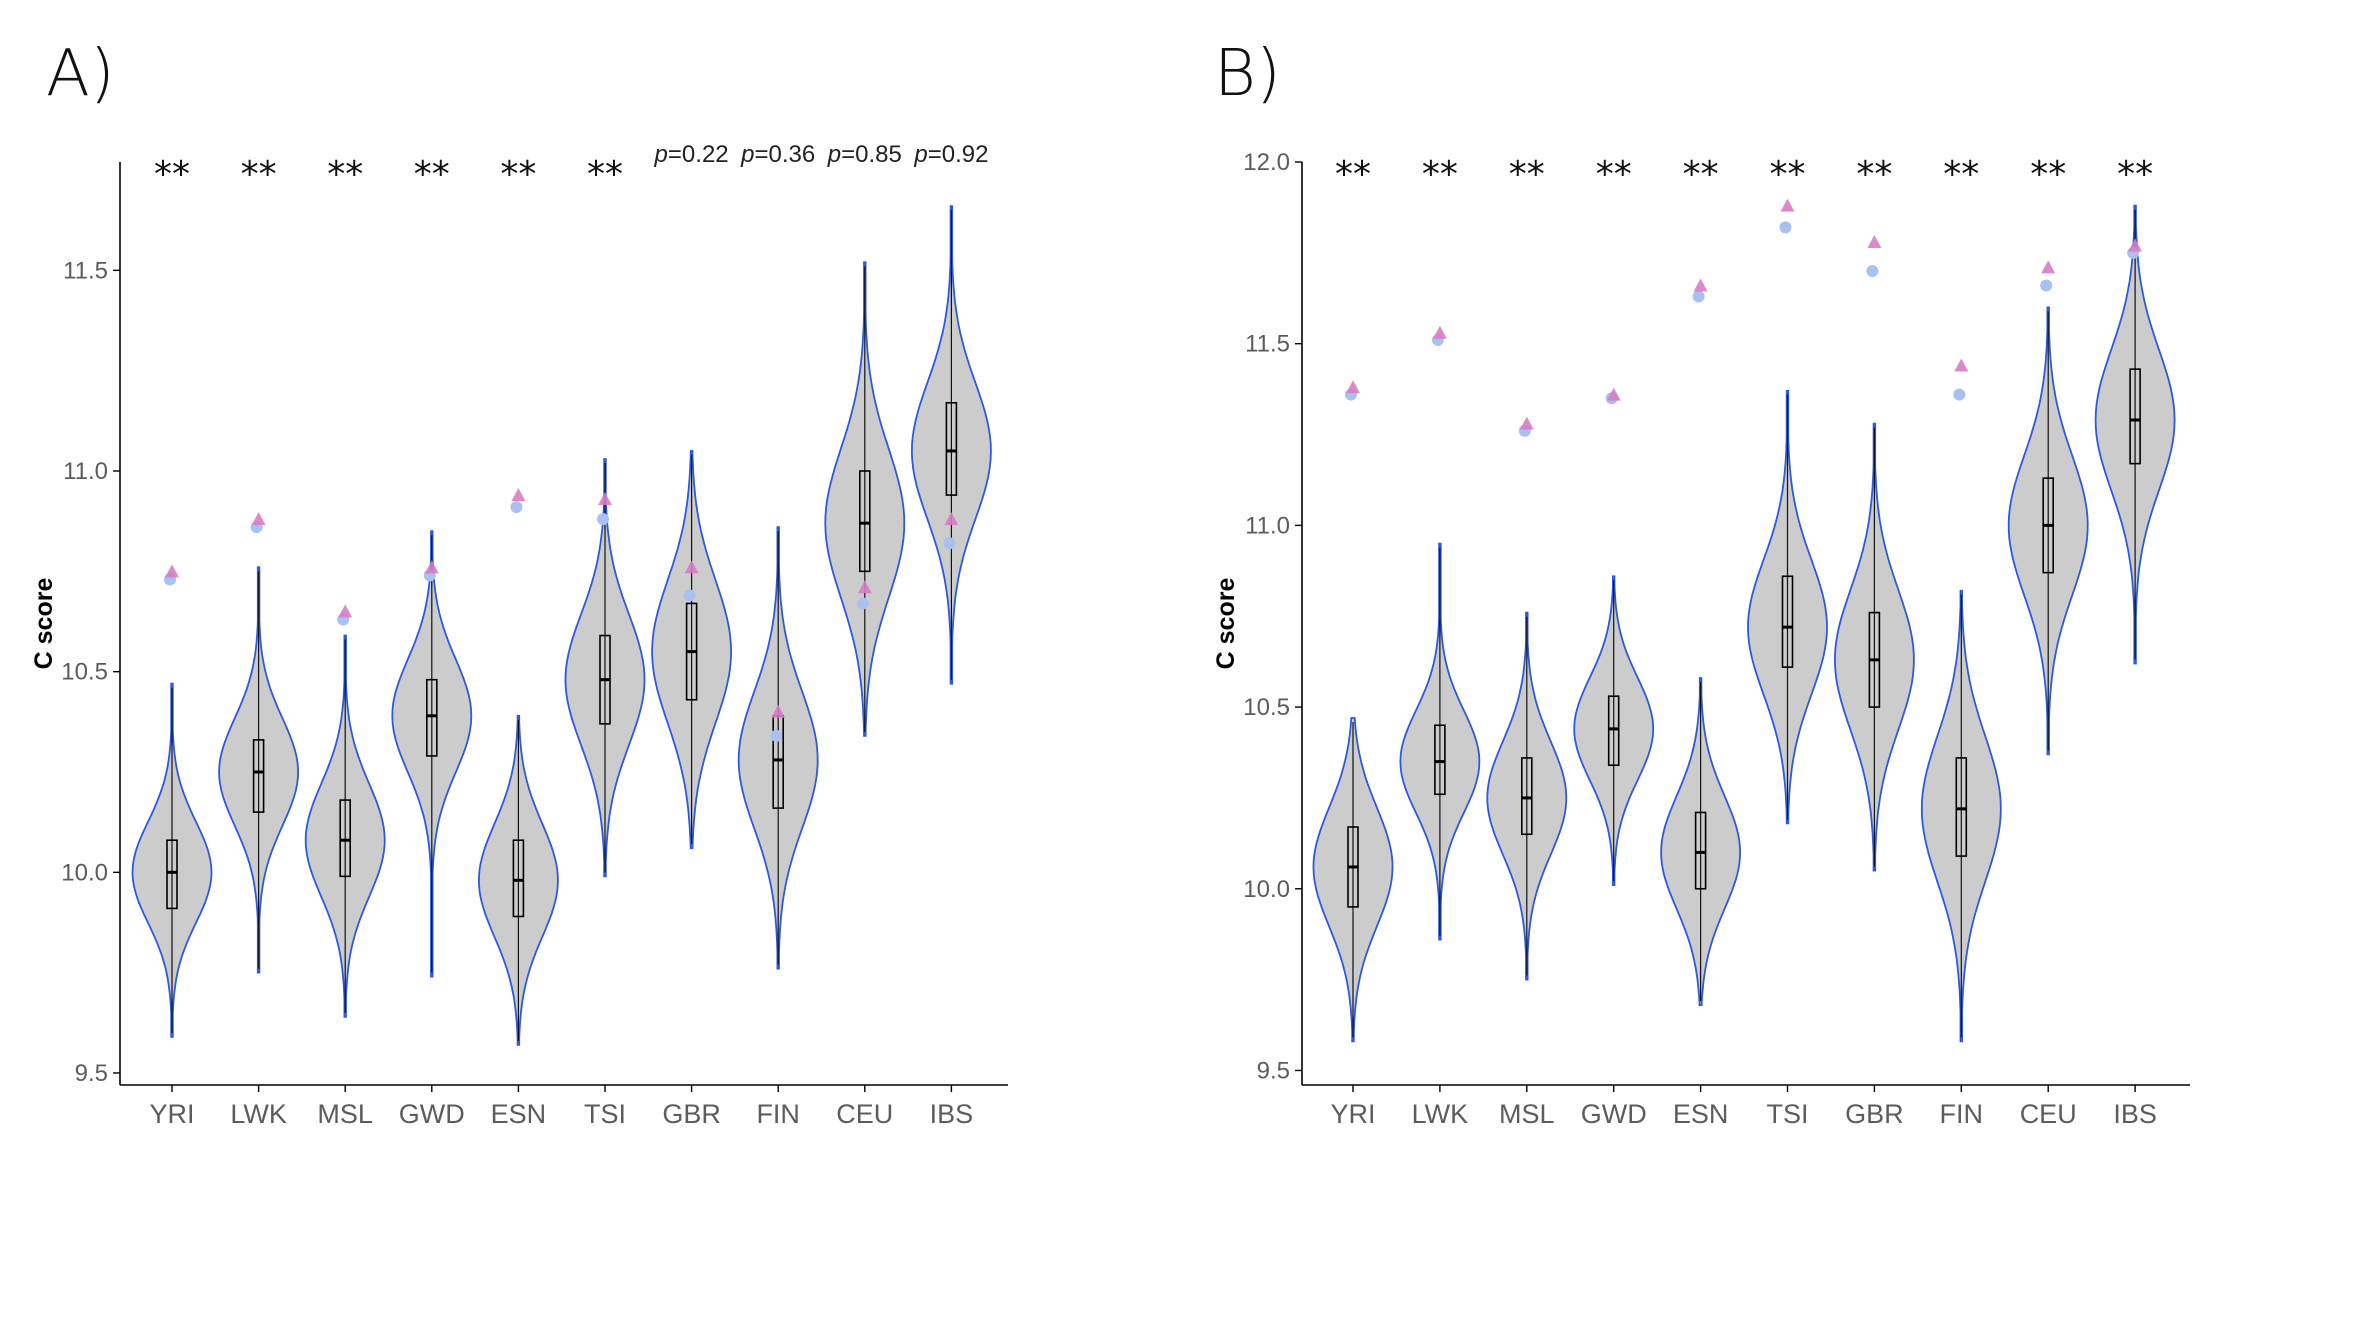  I want to click on p-value: =0.92, so click(958, 154).